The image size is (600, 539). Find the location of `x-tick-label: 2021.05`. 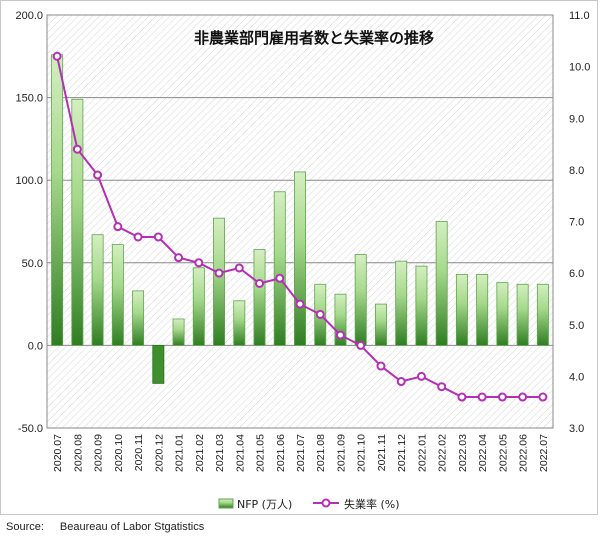

x-tick-label: 2021.05 is located at coordinates (261, 453).